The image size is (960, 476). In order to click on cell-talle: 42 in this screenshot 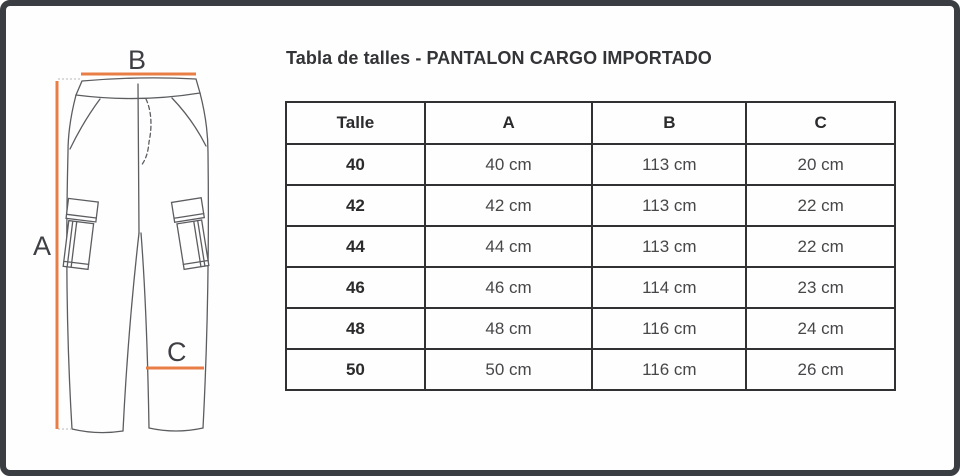, I will do `click(355, 205)`.